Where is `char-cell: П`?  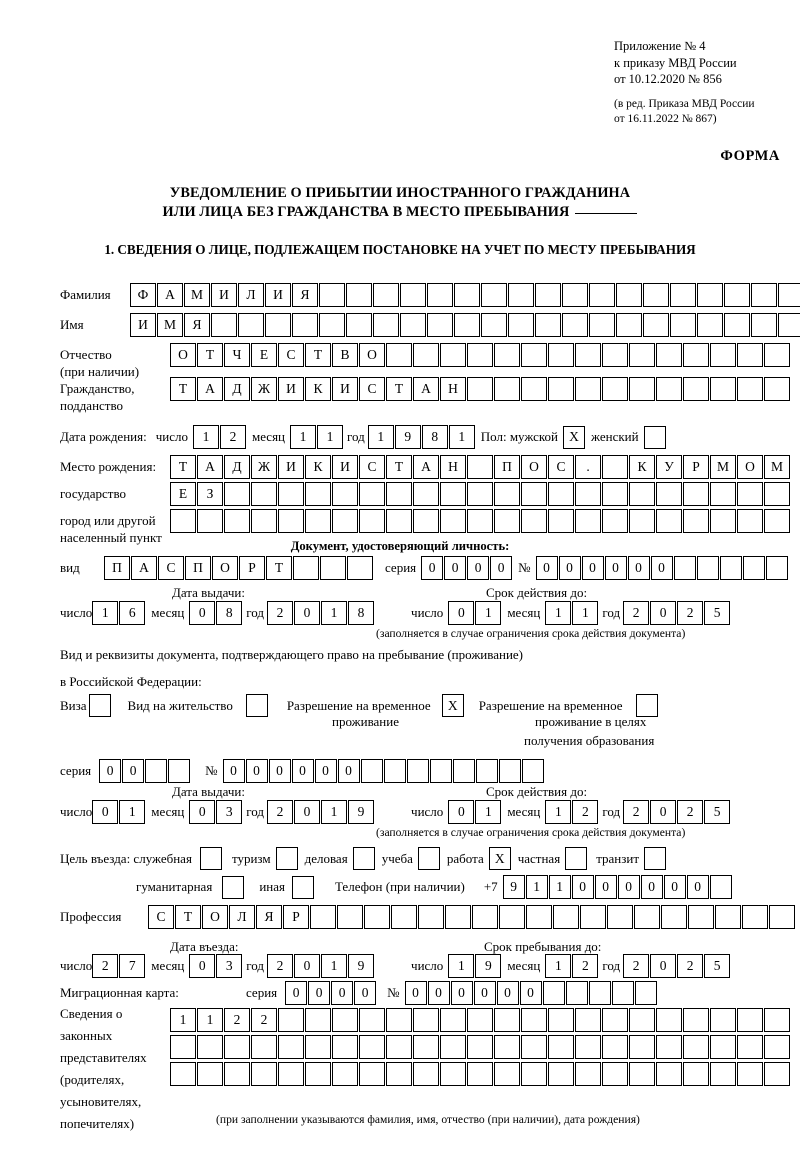
char-cell: П is located at coordinates (507, 467).